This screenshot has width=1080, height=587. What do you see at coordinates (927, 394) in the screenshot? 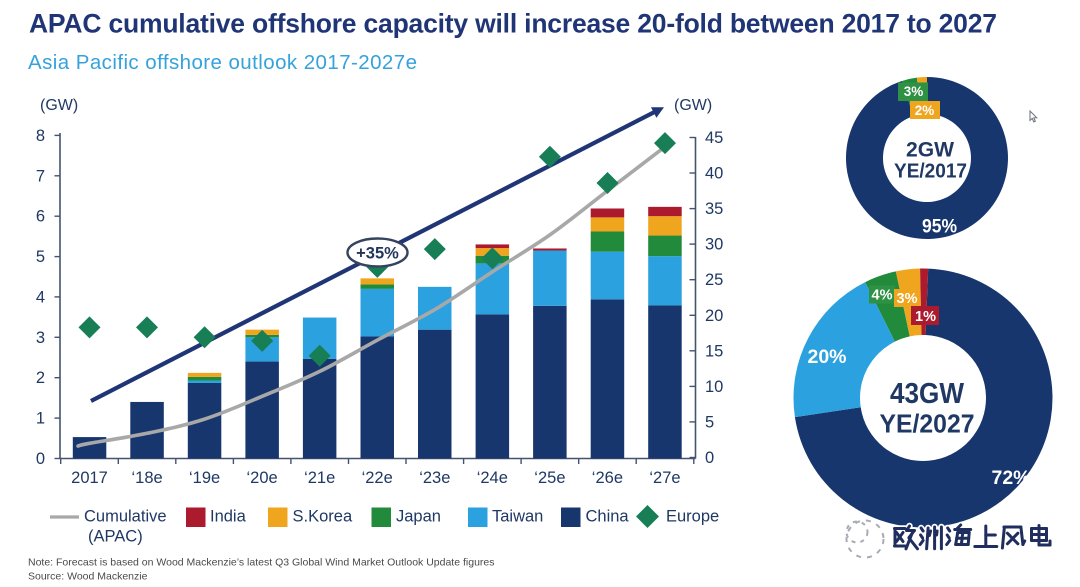
I see `svg-text: 43GW` at bounding box center [927, 394].